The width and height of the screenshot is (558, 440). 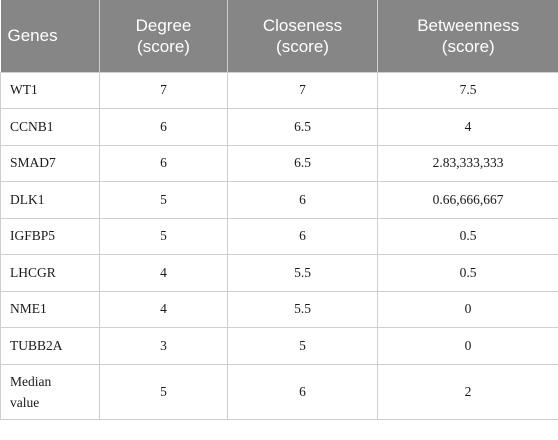 What do you see at coordinates (50, 391) in the screenshot?
I see `median-label-cell: Median value` at bounding box center [50, 391].